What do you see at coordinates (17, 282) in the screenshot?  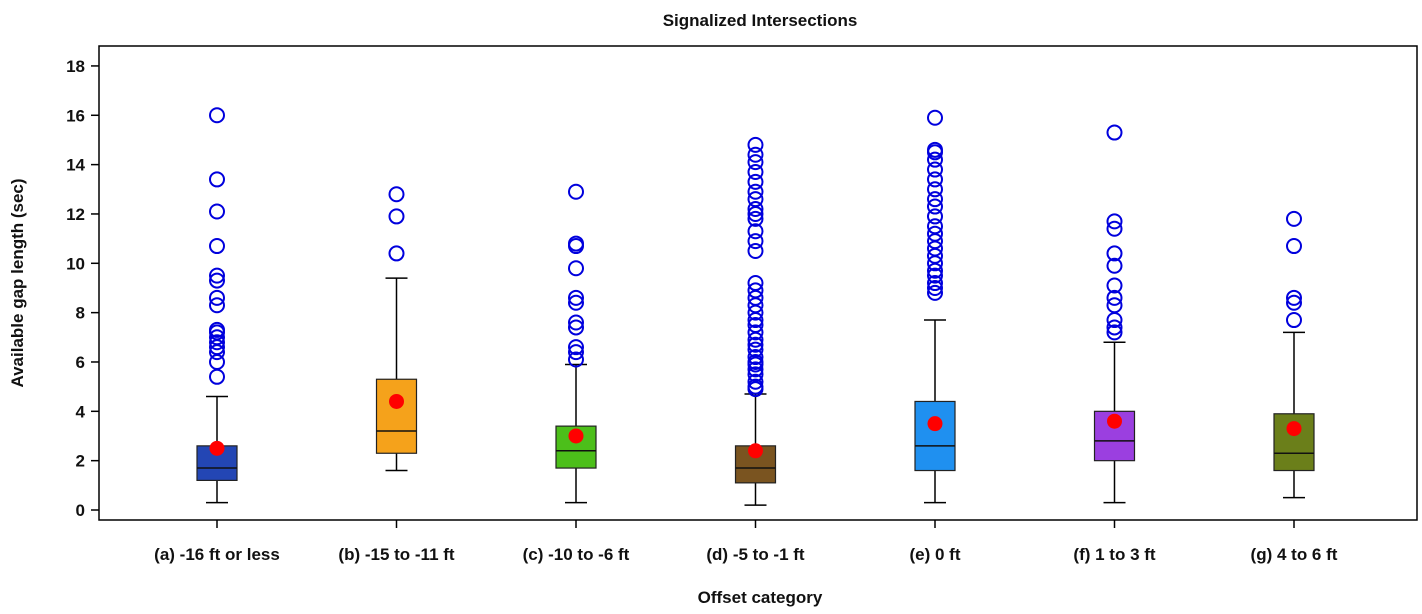 I see `y-axis-label: Available gap length (sec)` at bounding box center [17, 282].